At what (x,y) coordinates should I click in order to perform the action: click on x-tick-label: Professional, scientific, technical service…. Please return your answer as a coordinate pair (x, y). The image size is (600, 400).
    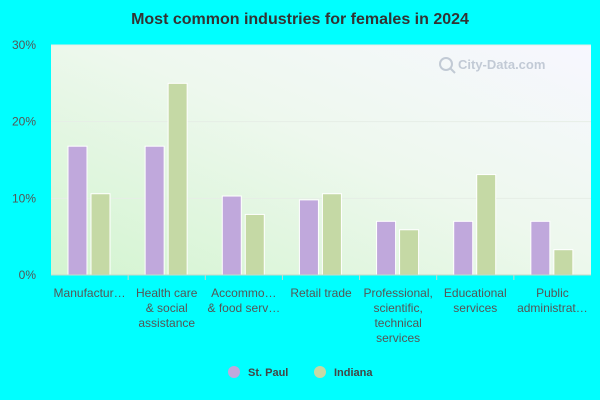
    Looking at the image, I should click on (397, 315).